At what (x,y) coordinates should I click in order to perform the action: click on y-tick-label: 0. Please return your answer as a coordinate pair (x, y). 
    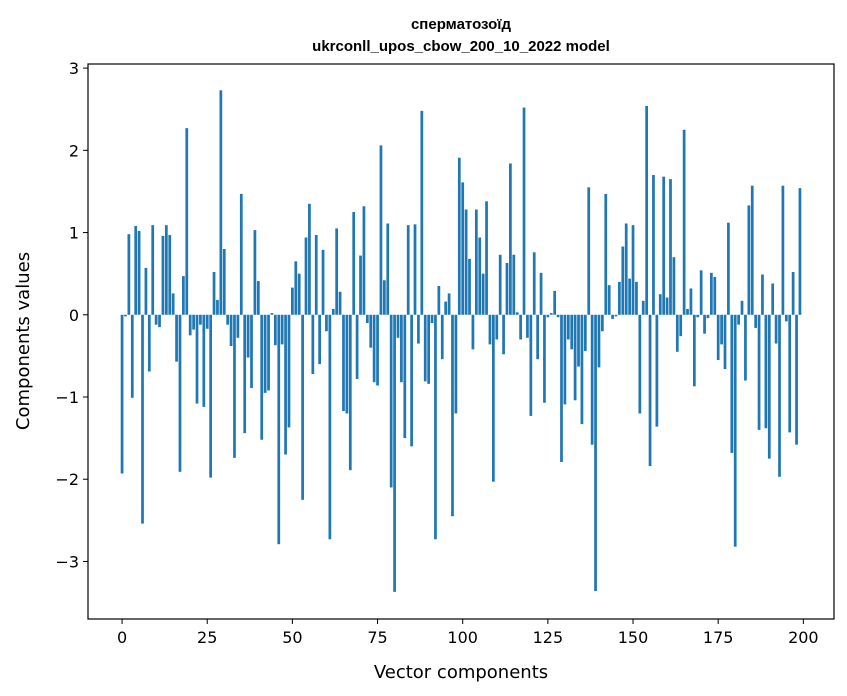
    Looking at the image, I should click on (74, 315).